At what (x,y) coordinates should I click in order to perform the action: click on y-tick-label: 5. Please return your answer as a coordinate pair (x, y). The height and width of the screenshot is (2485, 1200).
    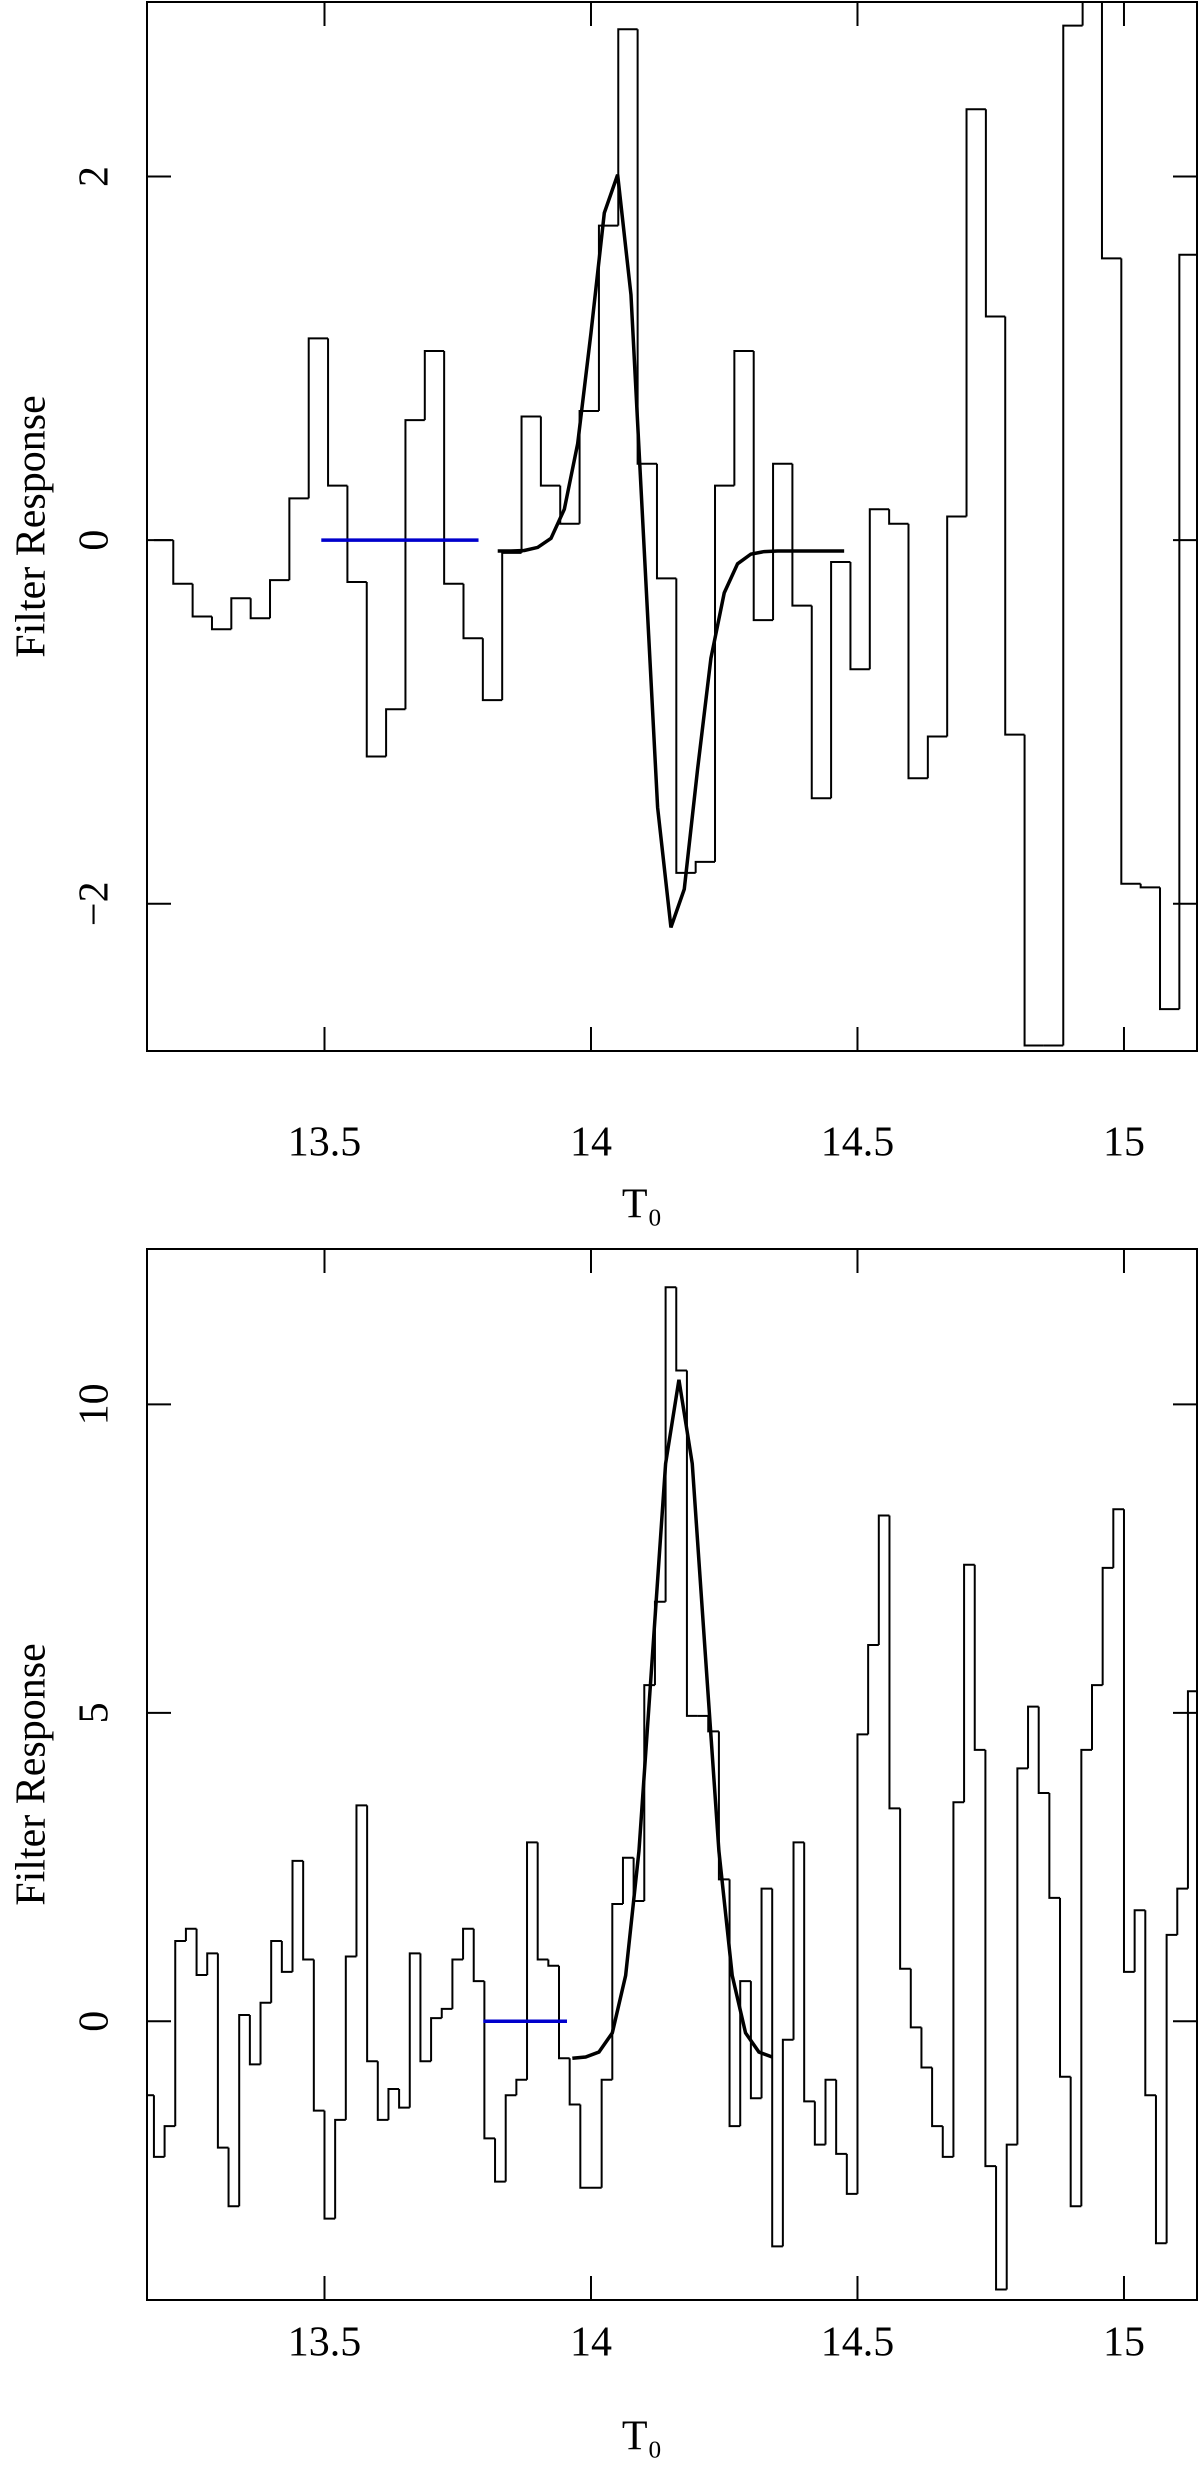
    Looking at the image, I should click on (95, 1712).